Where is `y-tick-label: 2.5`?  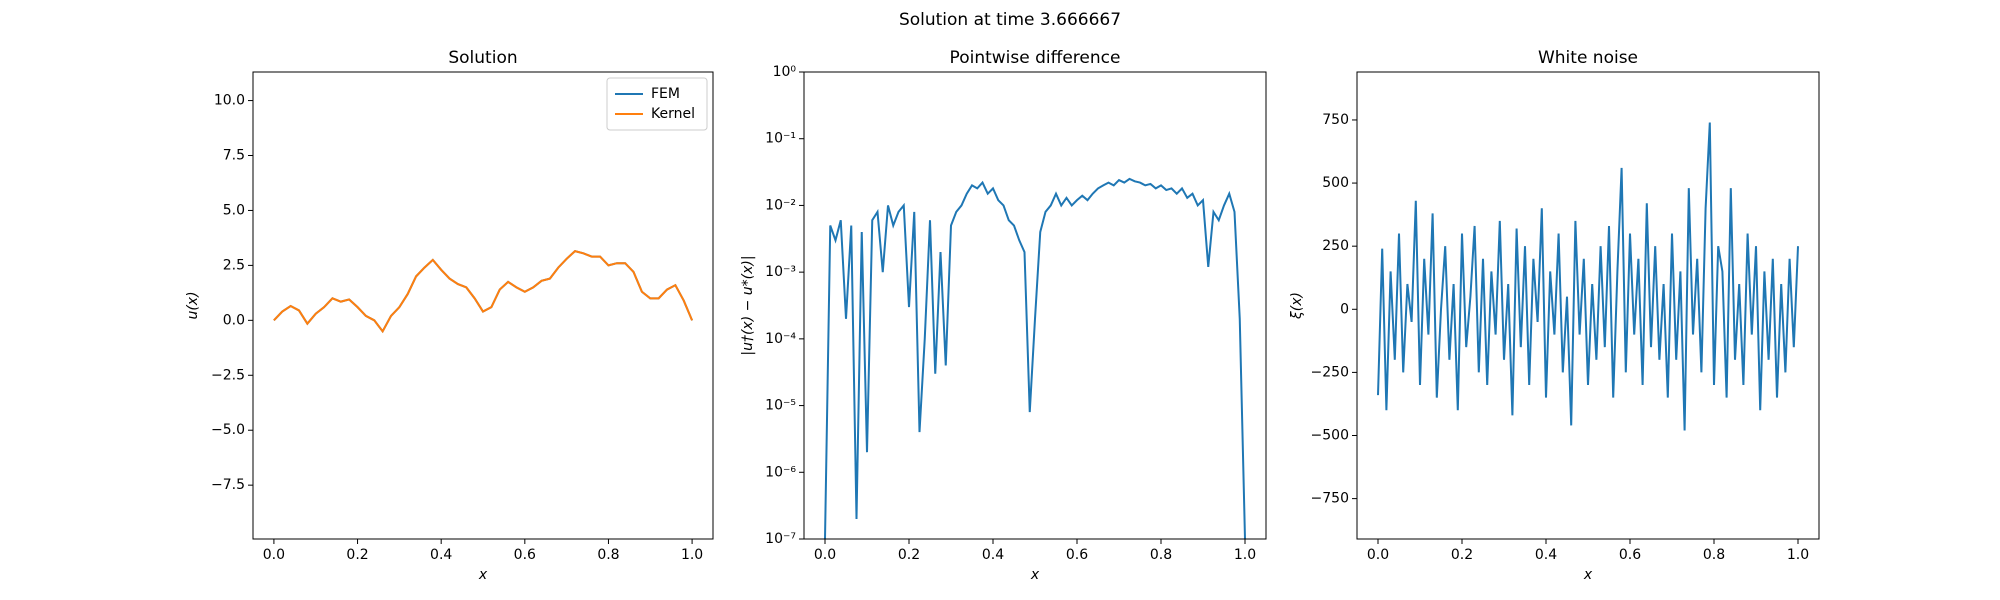
y-tick-label: 2.5 is located at coordinates (234, 265).